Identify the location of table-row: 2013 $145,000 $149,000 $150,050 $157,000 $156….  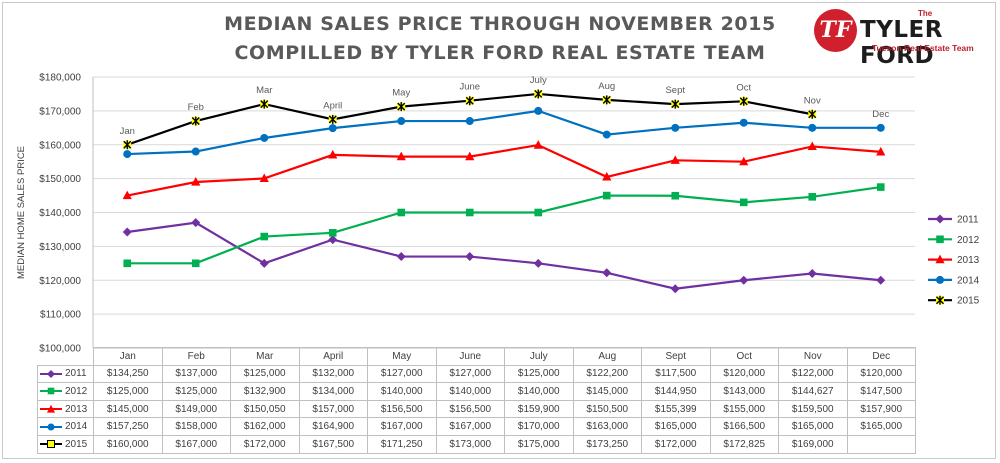
(476, 409).